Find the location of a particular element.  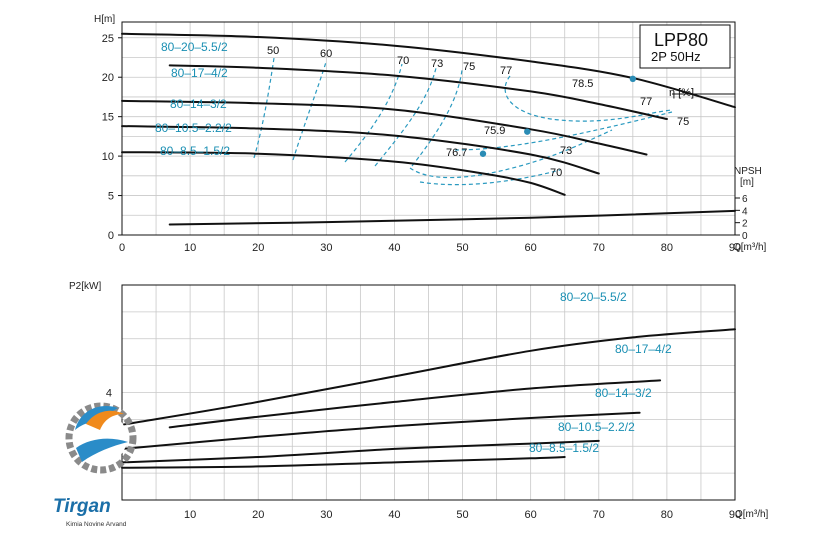

logo-flame-icon is located at coordinates (105, 420).